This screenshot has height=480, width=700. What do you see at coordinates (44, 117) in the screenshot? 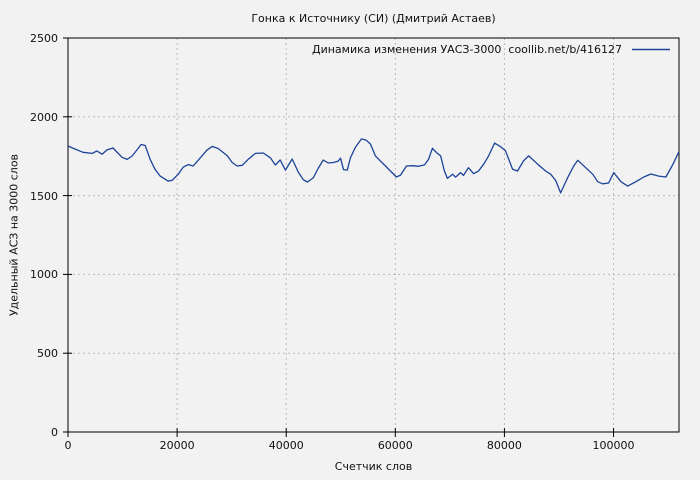
I see `y-tick-label: 2000` at bounding box center [44, 117].